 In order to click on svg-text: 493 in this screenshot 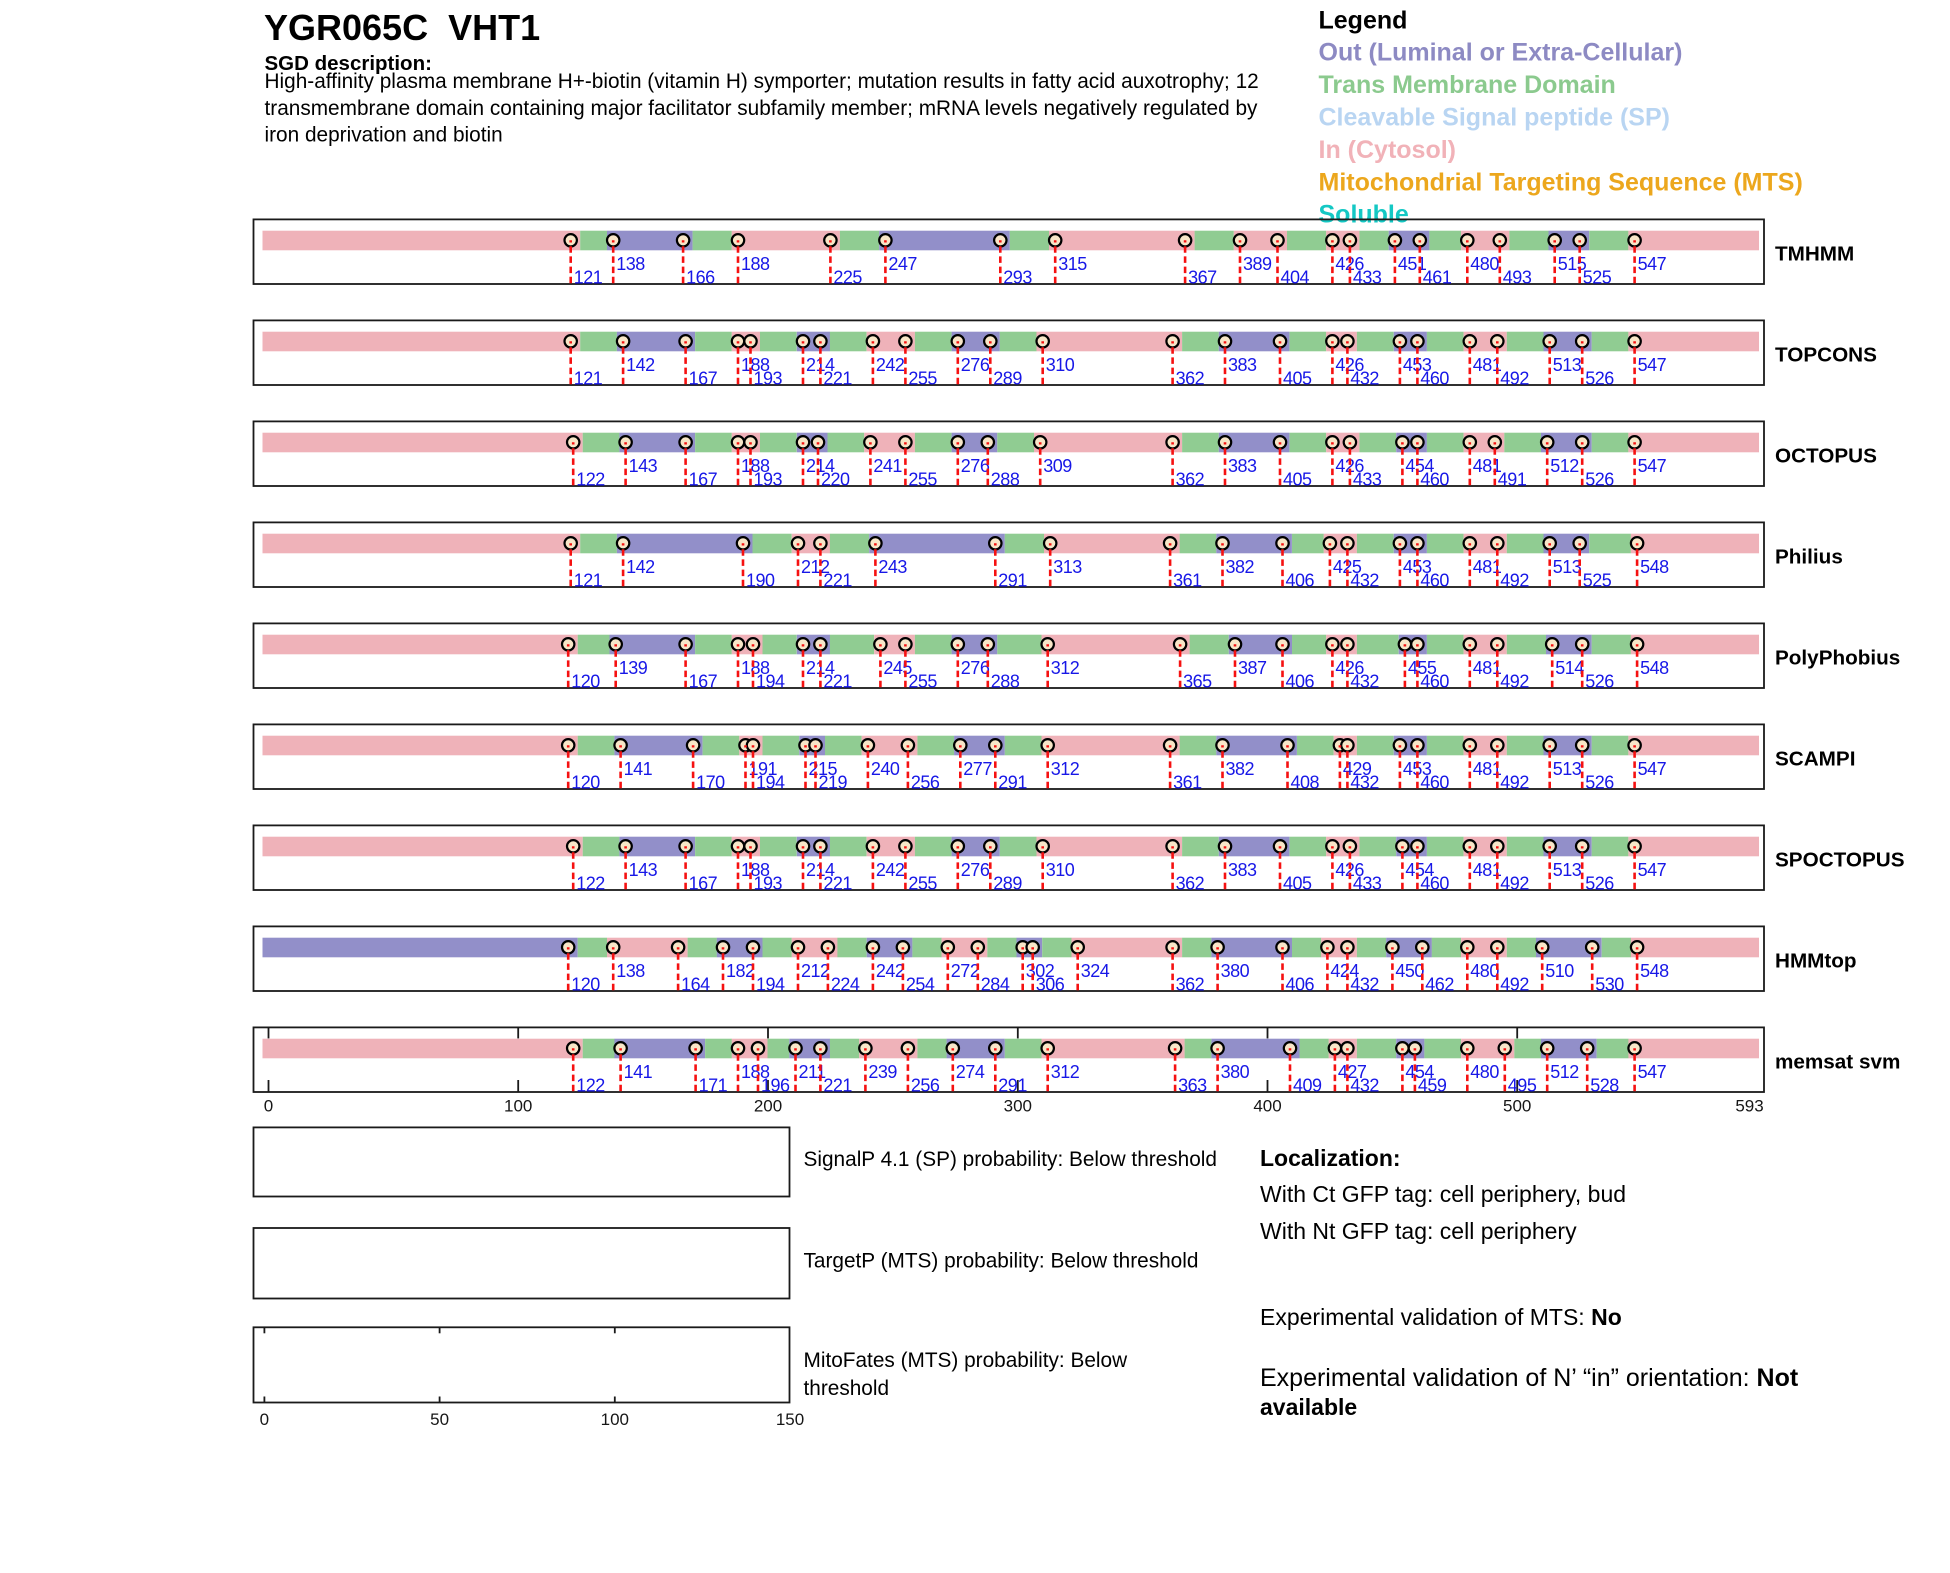, I will do `click(1517, 277)`.